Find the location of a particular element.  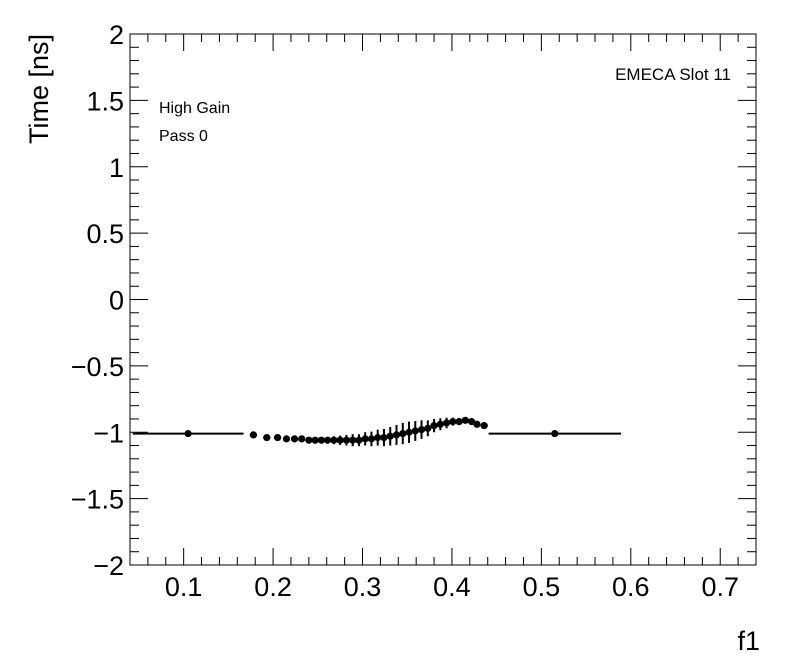

y-tick-label: −0.5 is located at coordinates (97, 367).